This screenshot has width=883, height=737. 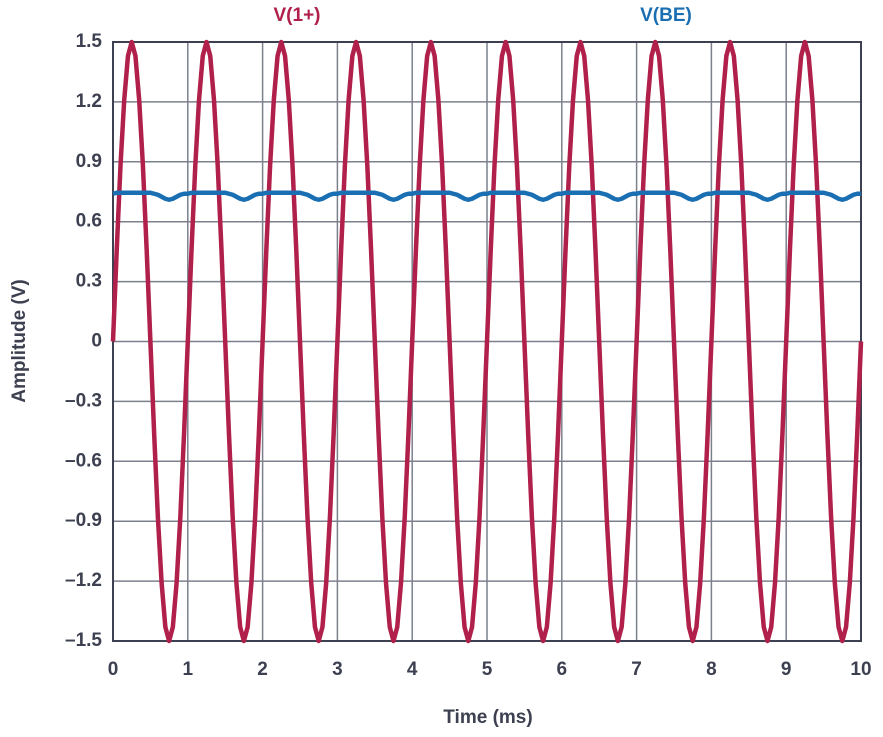 What do you see at coordinates (412, 669) in the screenshot?
I see `x-tick-label: 4` at bounding box center [412, 669].